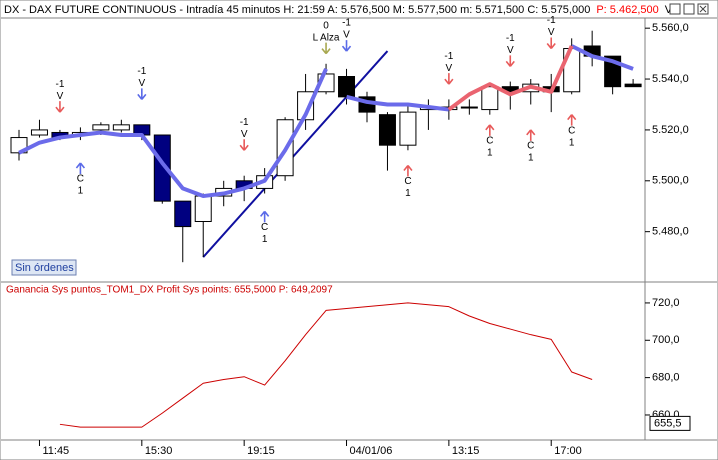 The height and width of the screenshot is (460, 718). Describe the element at coordinates (670, 181) in the screenshot. I see `y-tick-label: 5.500,0` at that location.